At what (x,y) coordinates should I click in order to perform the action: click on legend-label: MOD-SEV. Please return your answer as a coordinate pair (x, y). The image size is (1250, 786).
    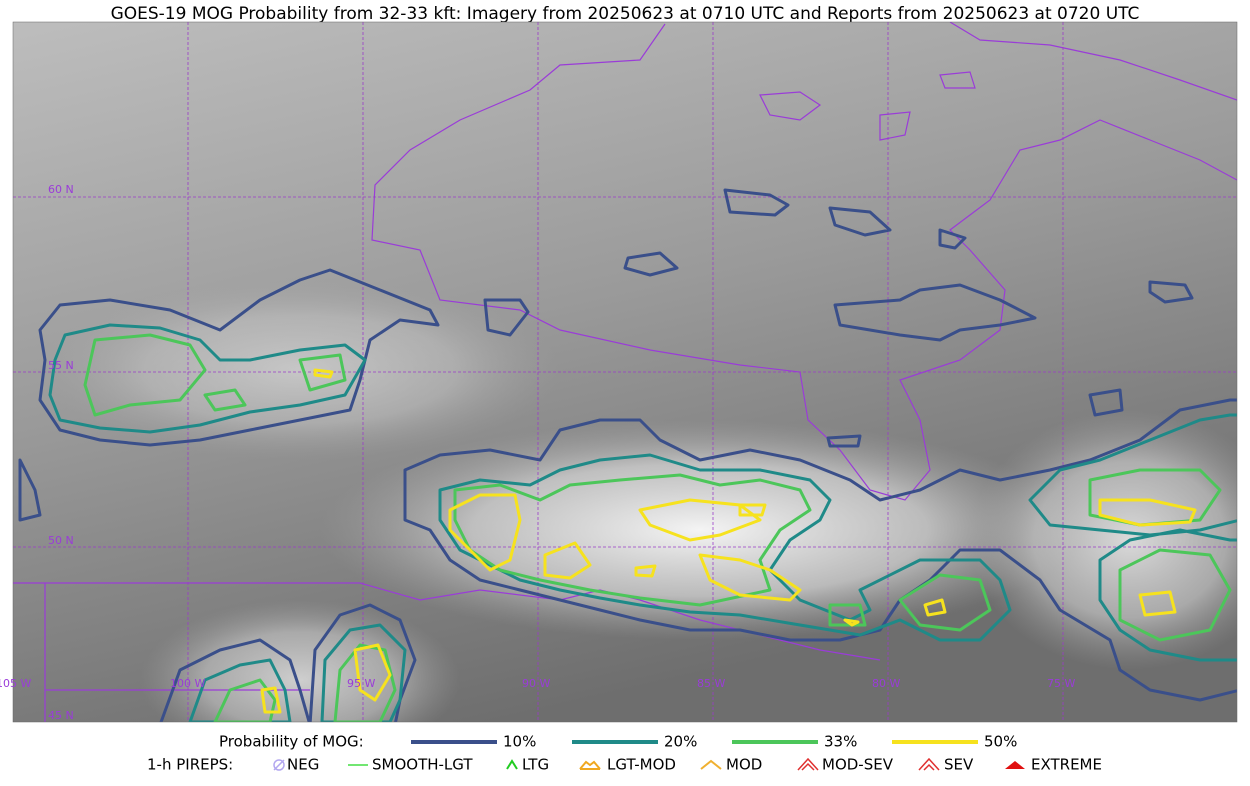
    Looking at the image, I should click on (858, 765).